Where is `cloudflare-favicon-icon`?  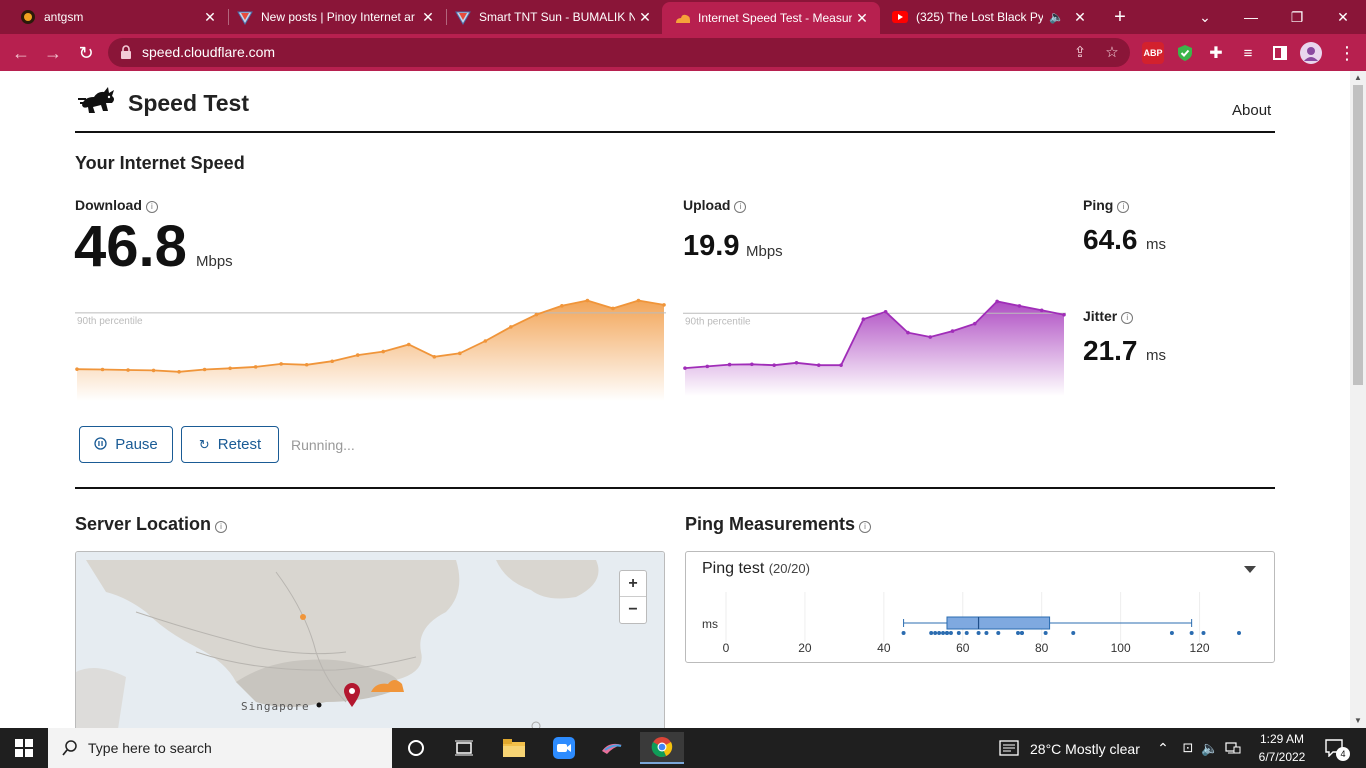 cloudflare-favicon-icon is located at coordinates (682, 18).